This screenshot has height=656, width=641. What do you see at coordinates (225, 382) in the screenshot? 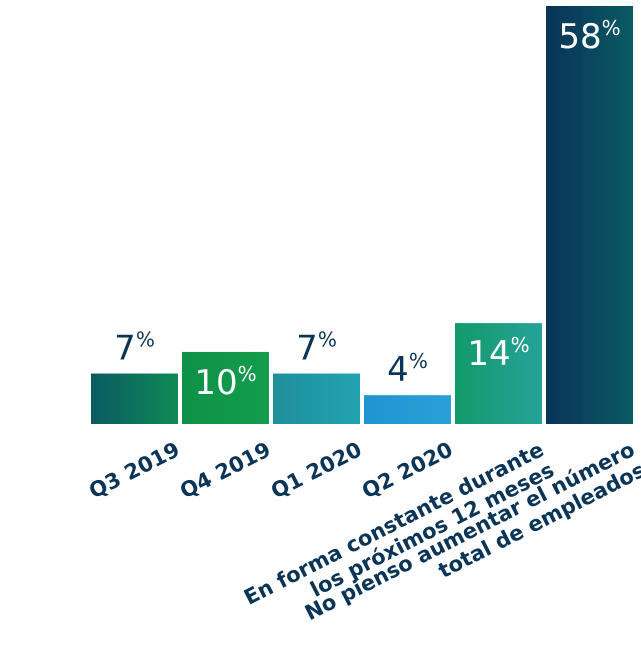
I see `value-label-2: 10%` at bounding box center [225, 382].